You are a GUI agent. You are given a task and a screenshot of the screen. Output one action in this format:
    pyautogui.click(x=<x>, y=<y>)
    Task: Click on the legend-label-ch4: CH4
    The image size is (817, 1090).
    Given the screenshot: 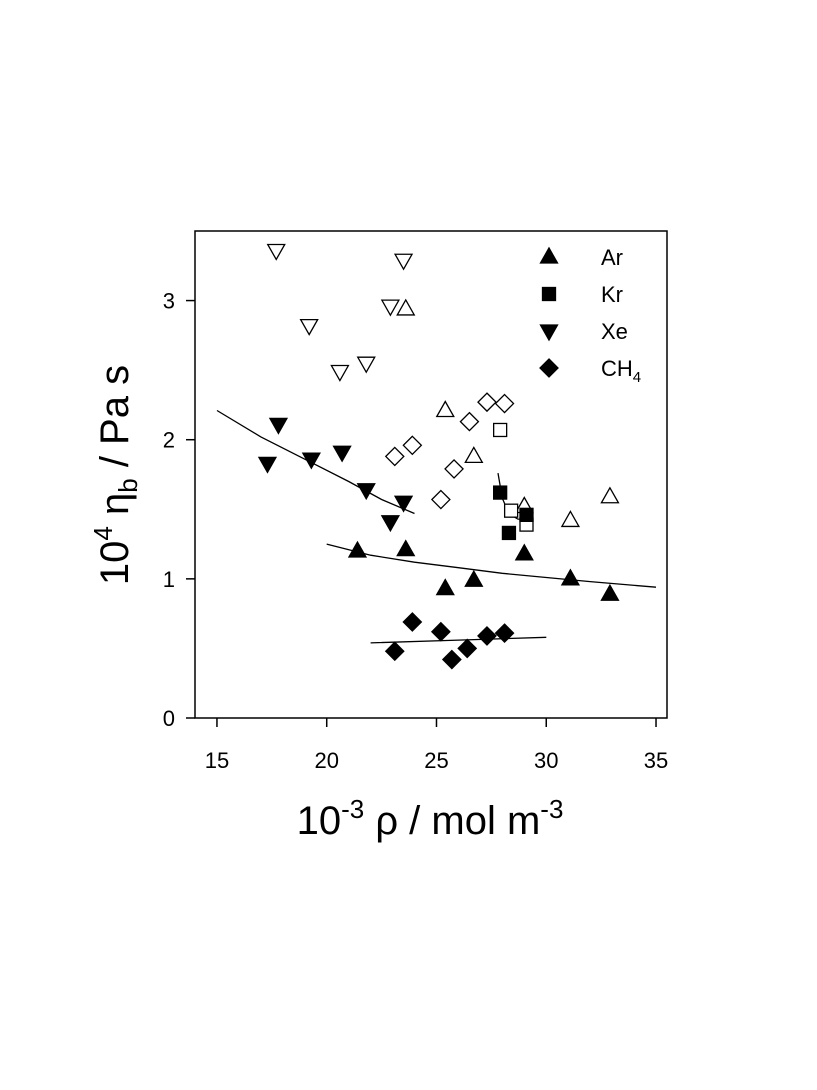 What is the action you would take?
    pyautogui.click(x=621, y=371)
    